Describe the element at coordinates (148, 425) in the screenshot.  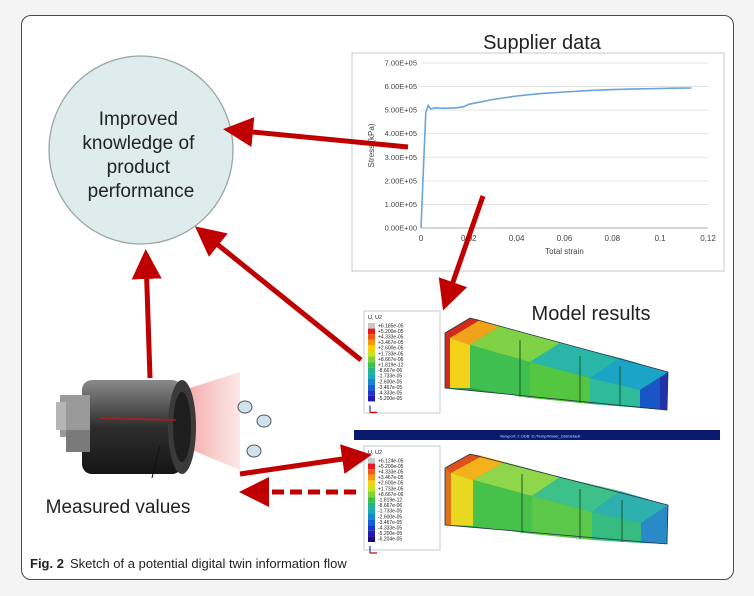
I see `sensor-camera` at that location.